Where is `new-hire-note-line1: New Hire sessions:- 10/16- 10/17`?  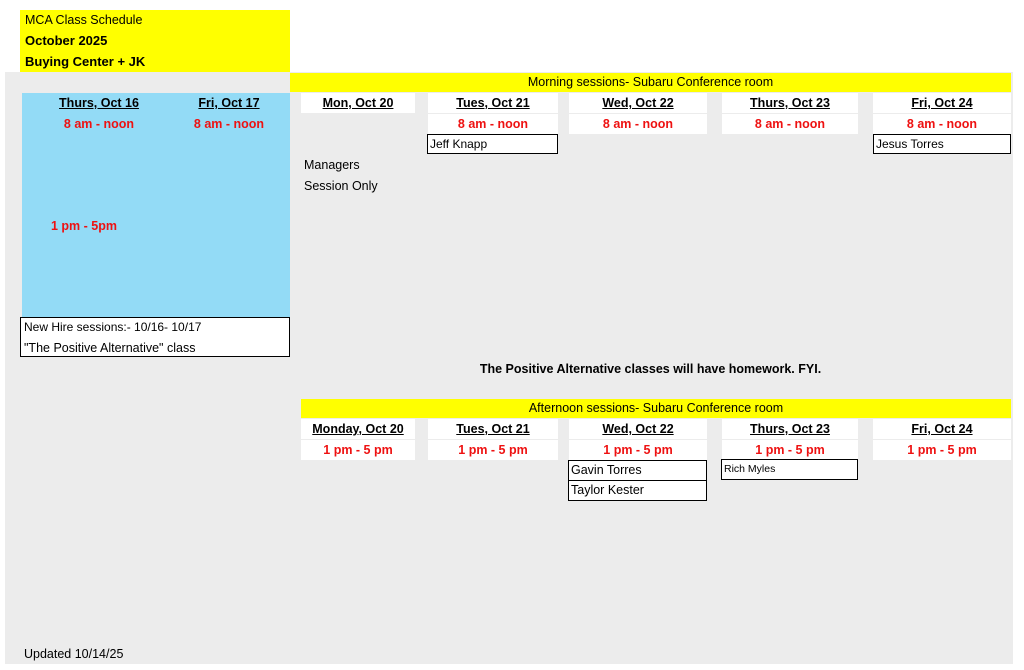 new-hire-note-line1: New Hire sessions:- 10/16- 10/17 is located at coordinates (113, 327).